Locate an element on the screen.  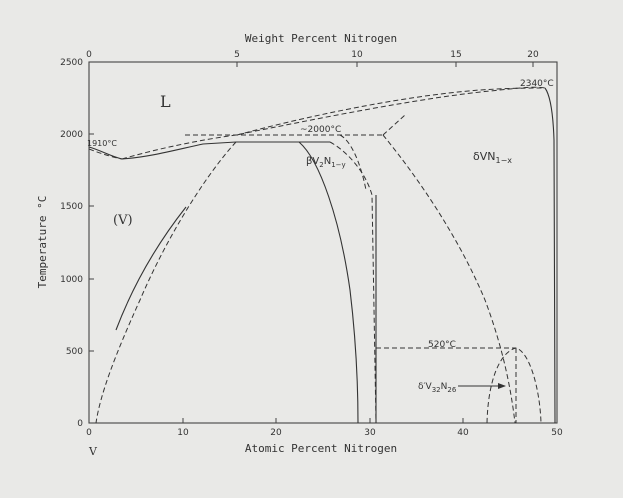
liquidus-upper-curve is located at coordinates (333, 123).